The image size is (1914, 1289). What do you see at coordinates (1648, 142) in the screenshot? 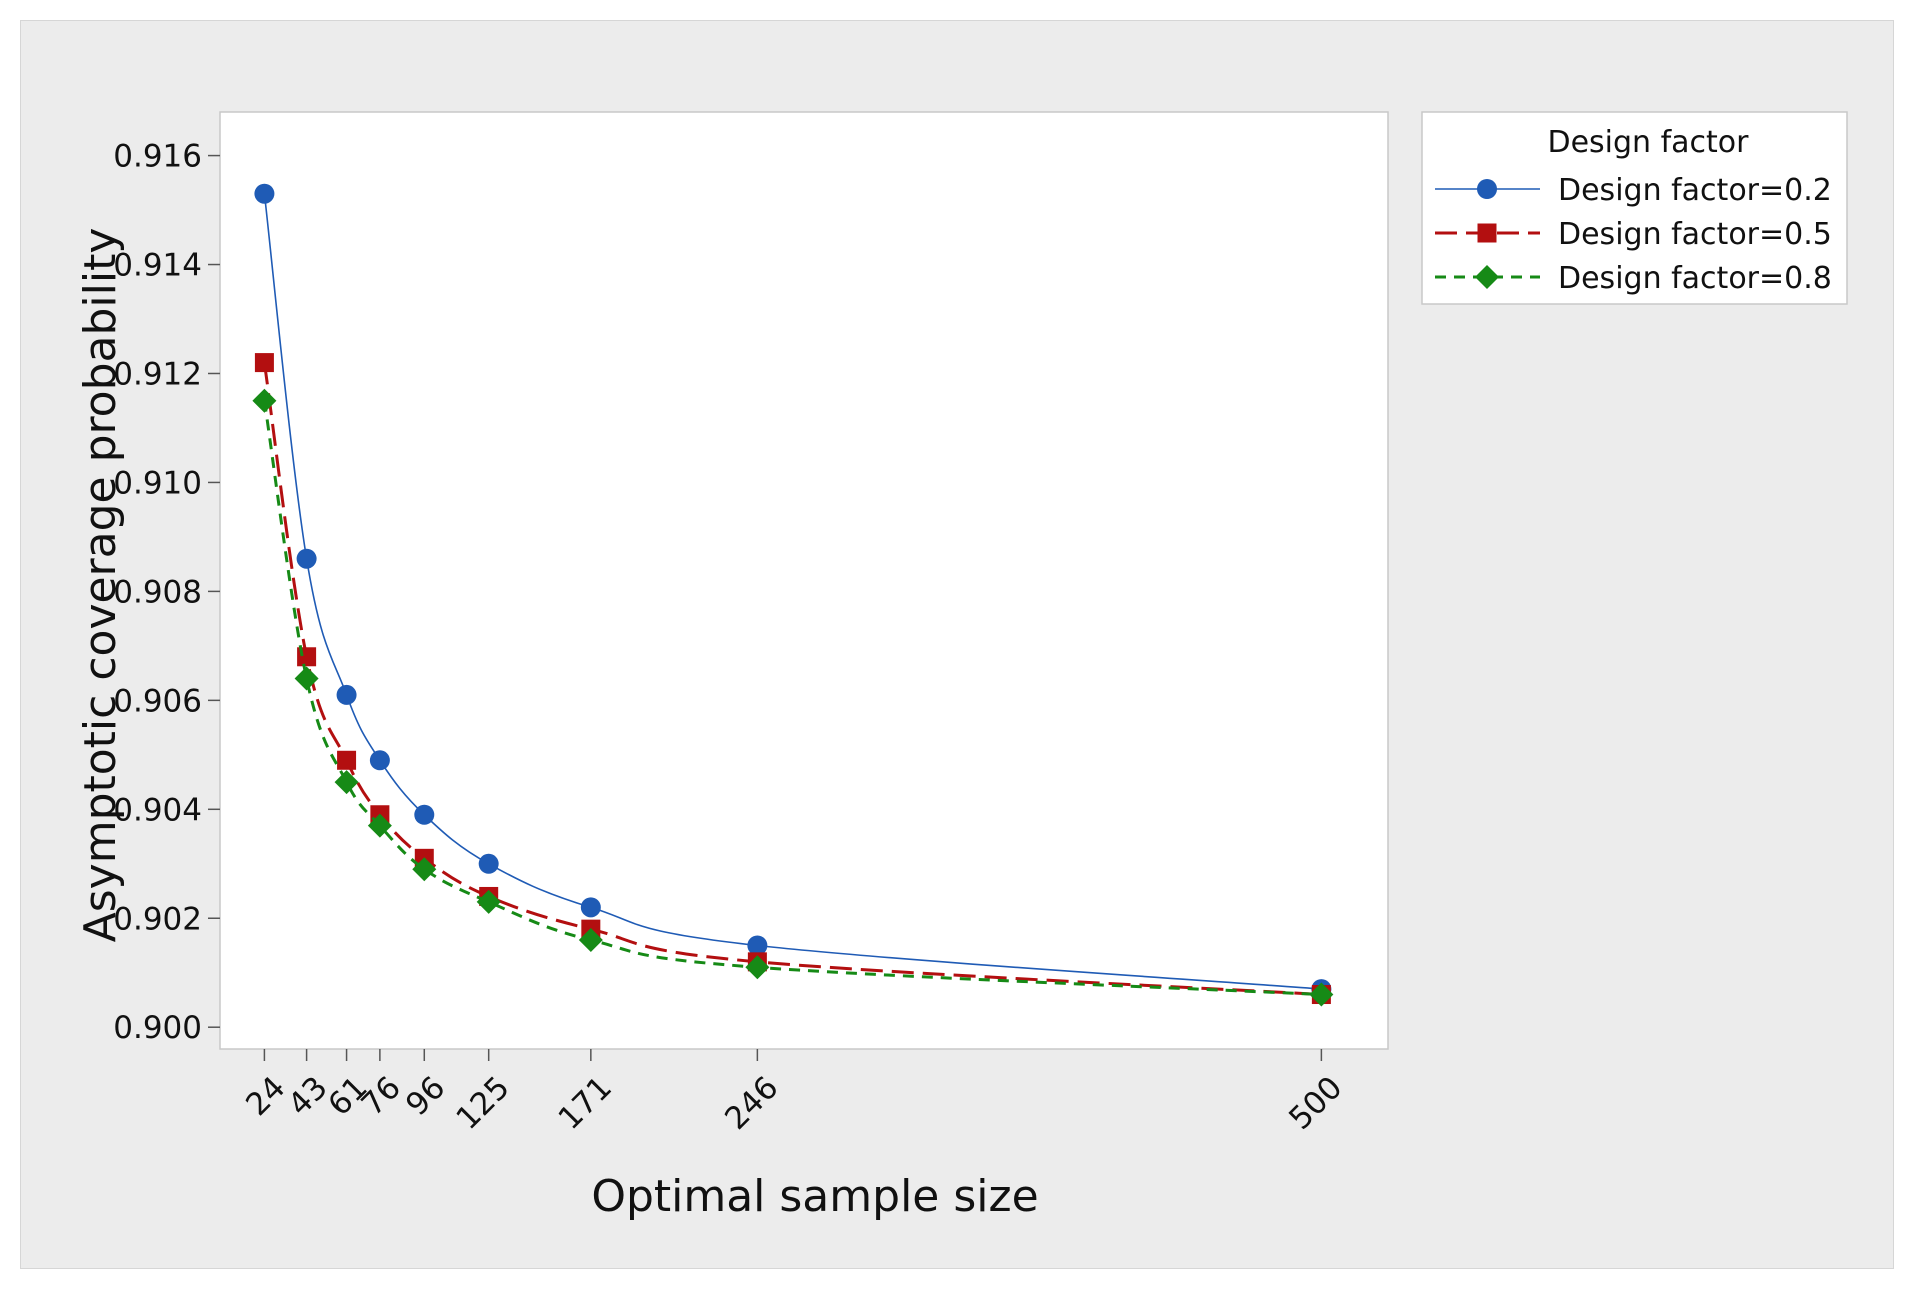
I see `legend-title: Design factor` at bounding box center [1648, 142].